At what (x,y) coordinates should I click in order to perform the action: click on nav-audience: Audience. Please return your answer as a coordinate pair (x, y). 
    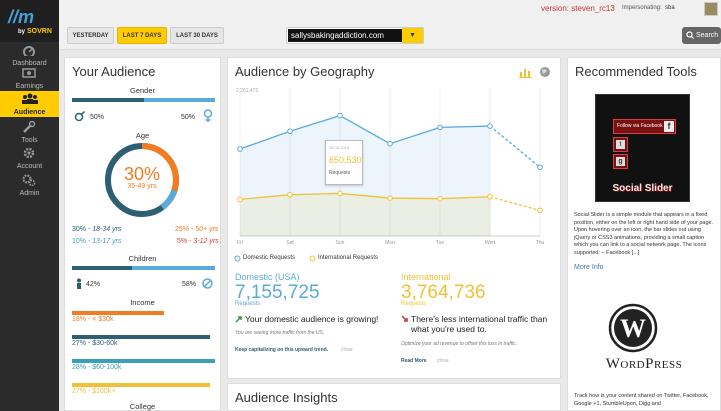
    Looking at the image, I should click on (29, 104).